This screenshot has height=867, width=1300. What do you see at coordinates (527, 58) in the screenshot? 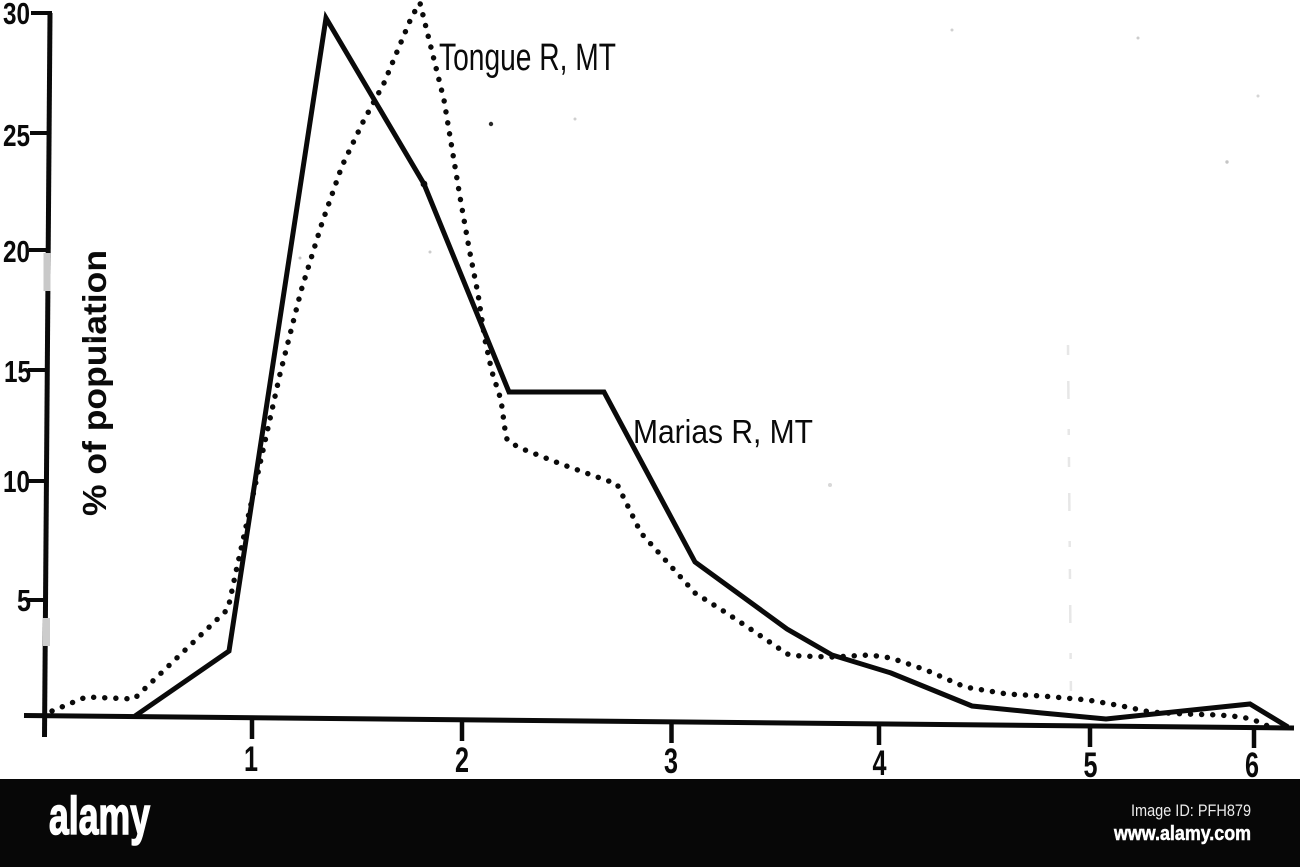
I see `svg-text: Tongue R, MT` at bounding box center [527, 58].